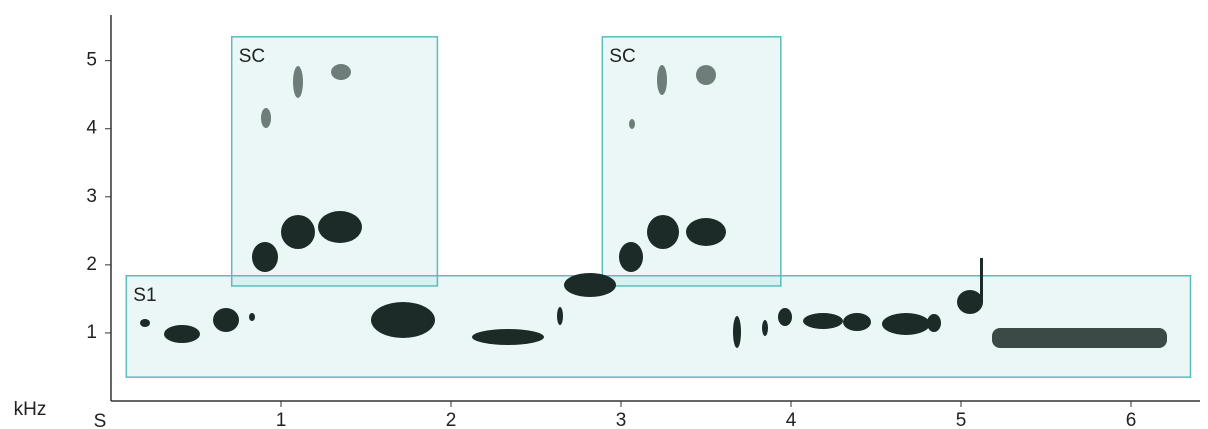  Describe the element at coordinates (91, 332) in the screenshot. I see `y-tick-label: 1` at that location.